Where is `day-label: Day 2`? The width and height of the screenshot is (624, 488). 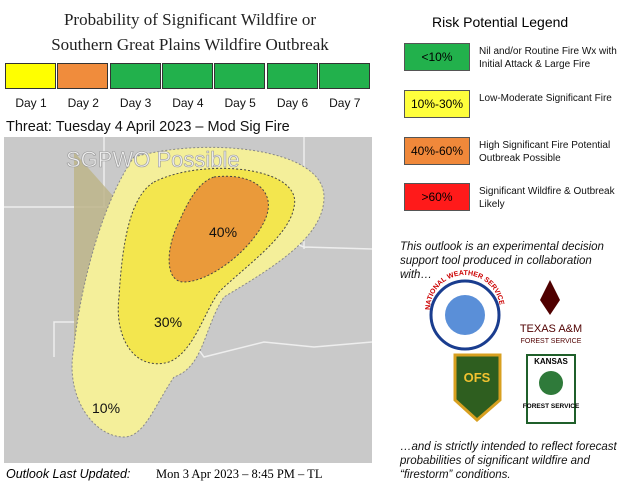 day-label: Day 2 is located at coordinates (83, 103).